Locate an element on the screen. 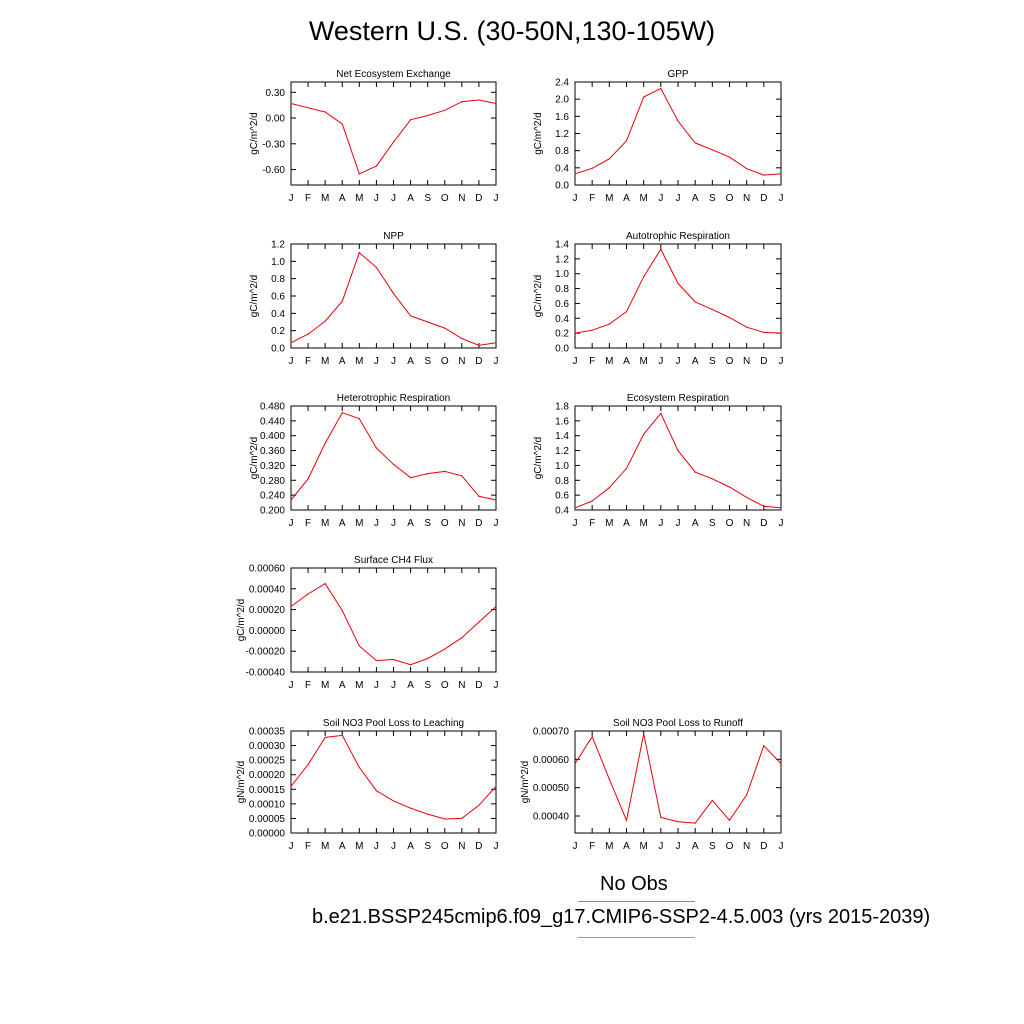 The height and width of the screenshot is (1024, 1024). legend-obs-line is located at coordinates (636, 901).